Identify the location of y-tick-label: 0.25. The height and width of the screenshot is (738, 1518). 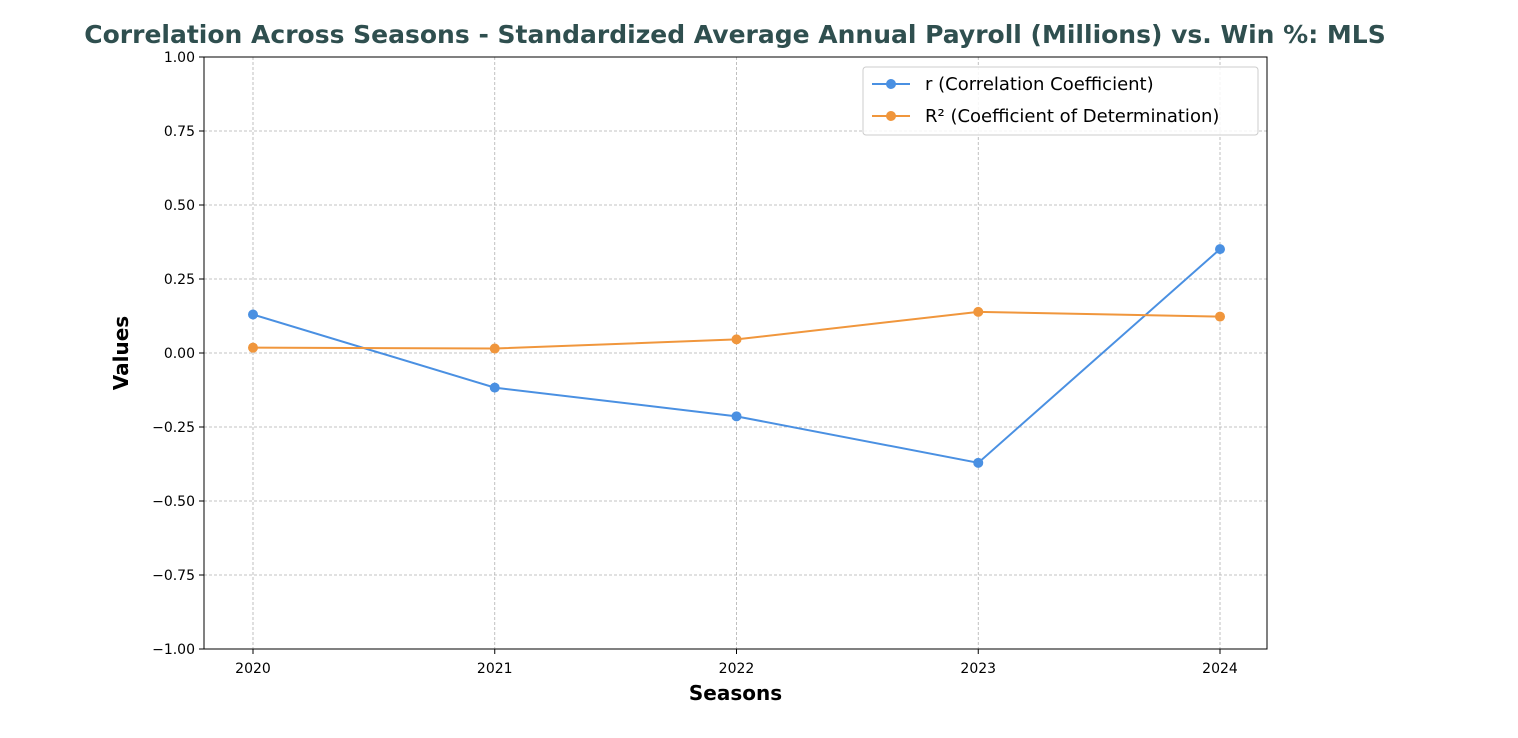
(179, 280).